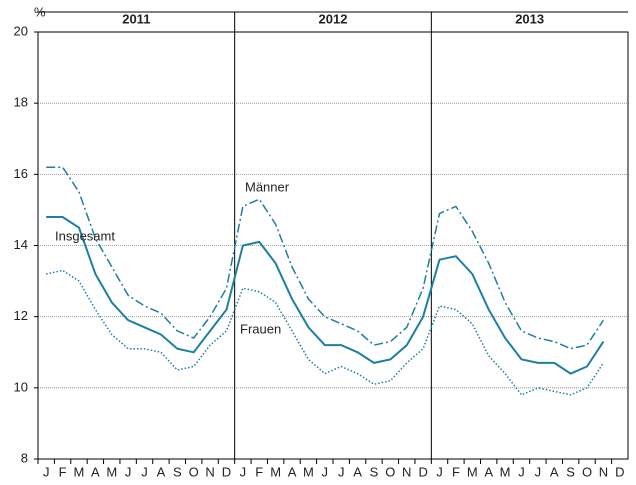 The image size is (636, 485). I want to click on series-label: Frauen, so click(260, 328).